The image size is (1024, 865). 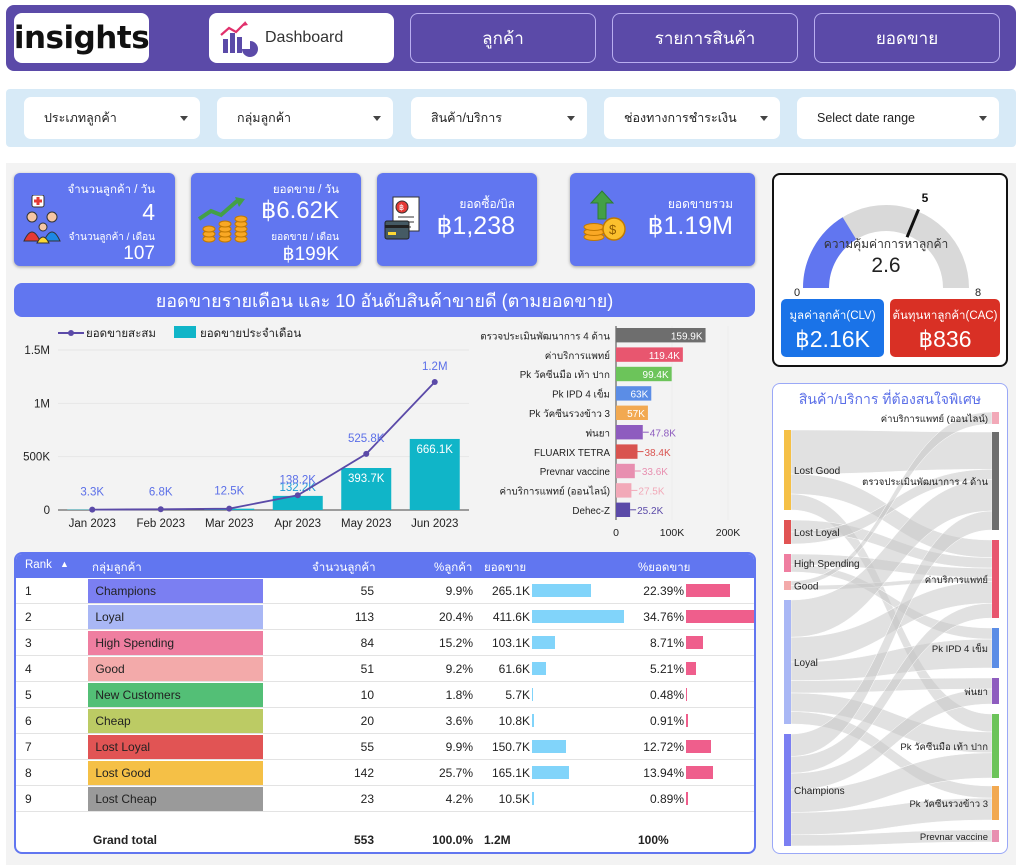 I want to click on nav-products-button: รายการสินค้า, so click(x=705, y=38).